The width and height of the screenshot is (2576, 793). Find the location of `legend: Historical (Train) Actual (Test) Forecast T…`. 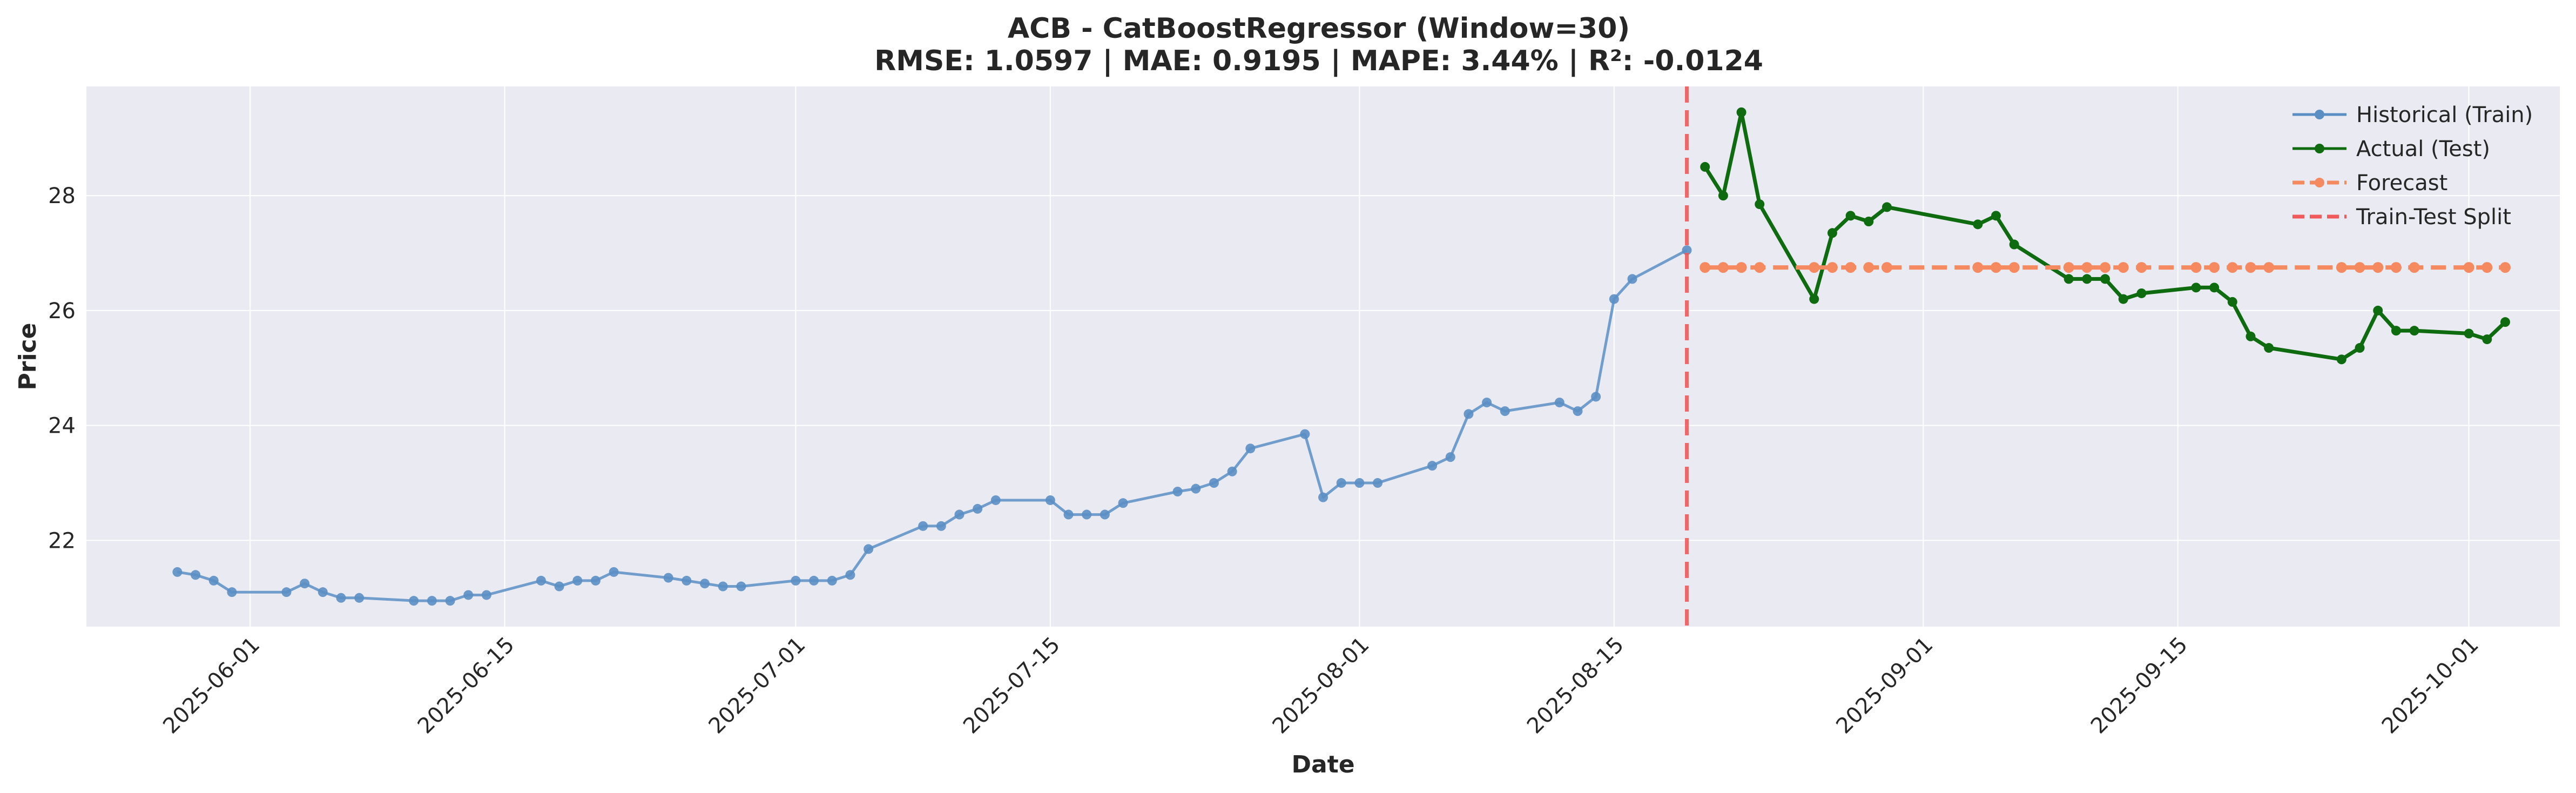

legend: Historical (Train) Actual (Test) Forecast T… is located at coordinates (2412, 166).